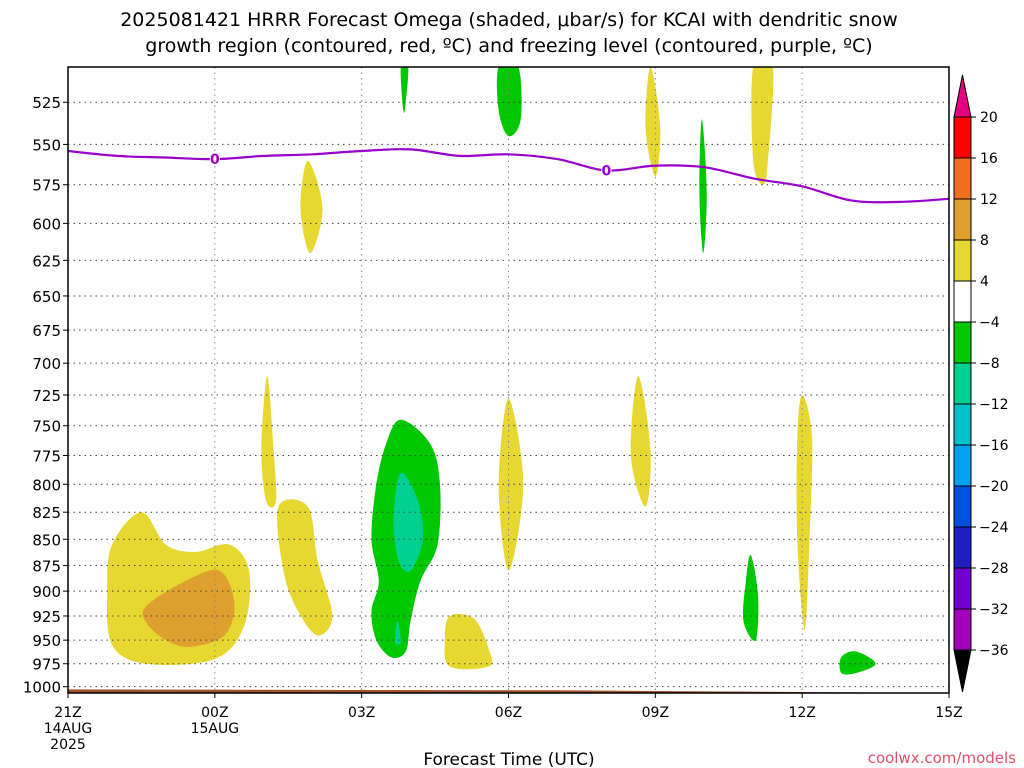 This screenshot has height=768, width=1024. What do you see at coordinates (68, 745) in the screenshot?
I see `x-tick-label-0-2: 2025` at bounding box center [68, 745].